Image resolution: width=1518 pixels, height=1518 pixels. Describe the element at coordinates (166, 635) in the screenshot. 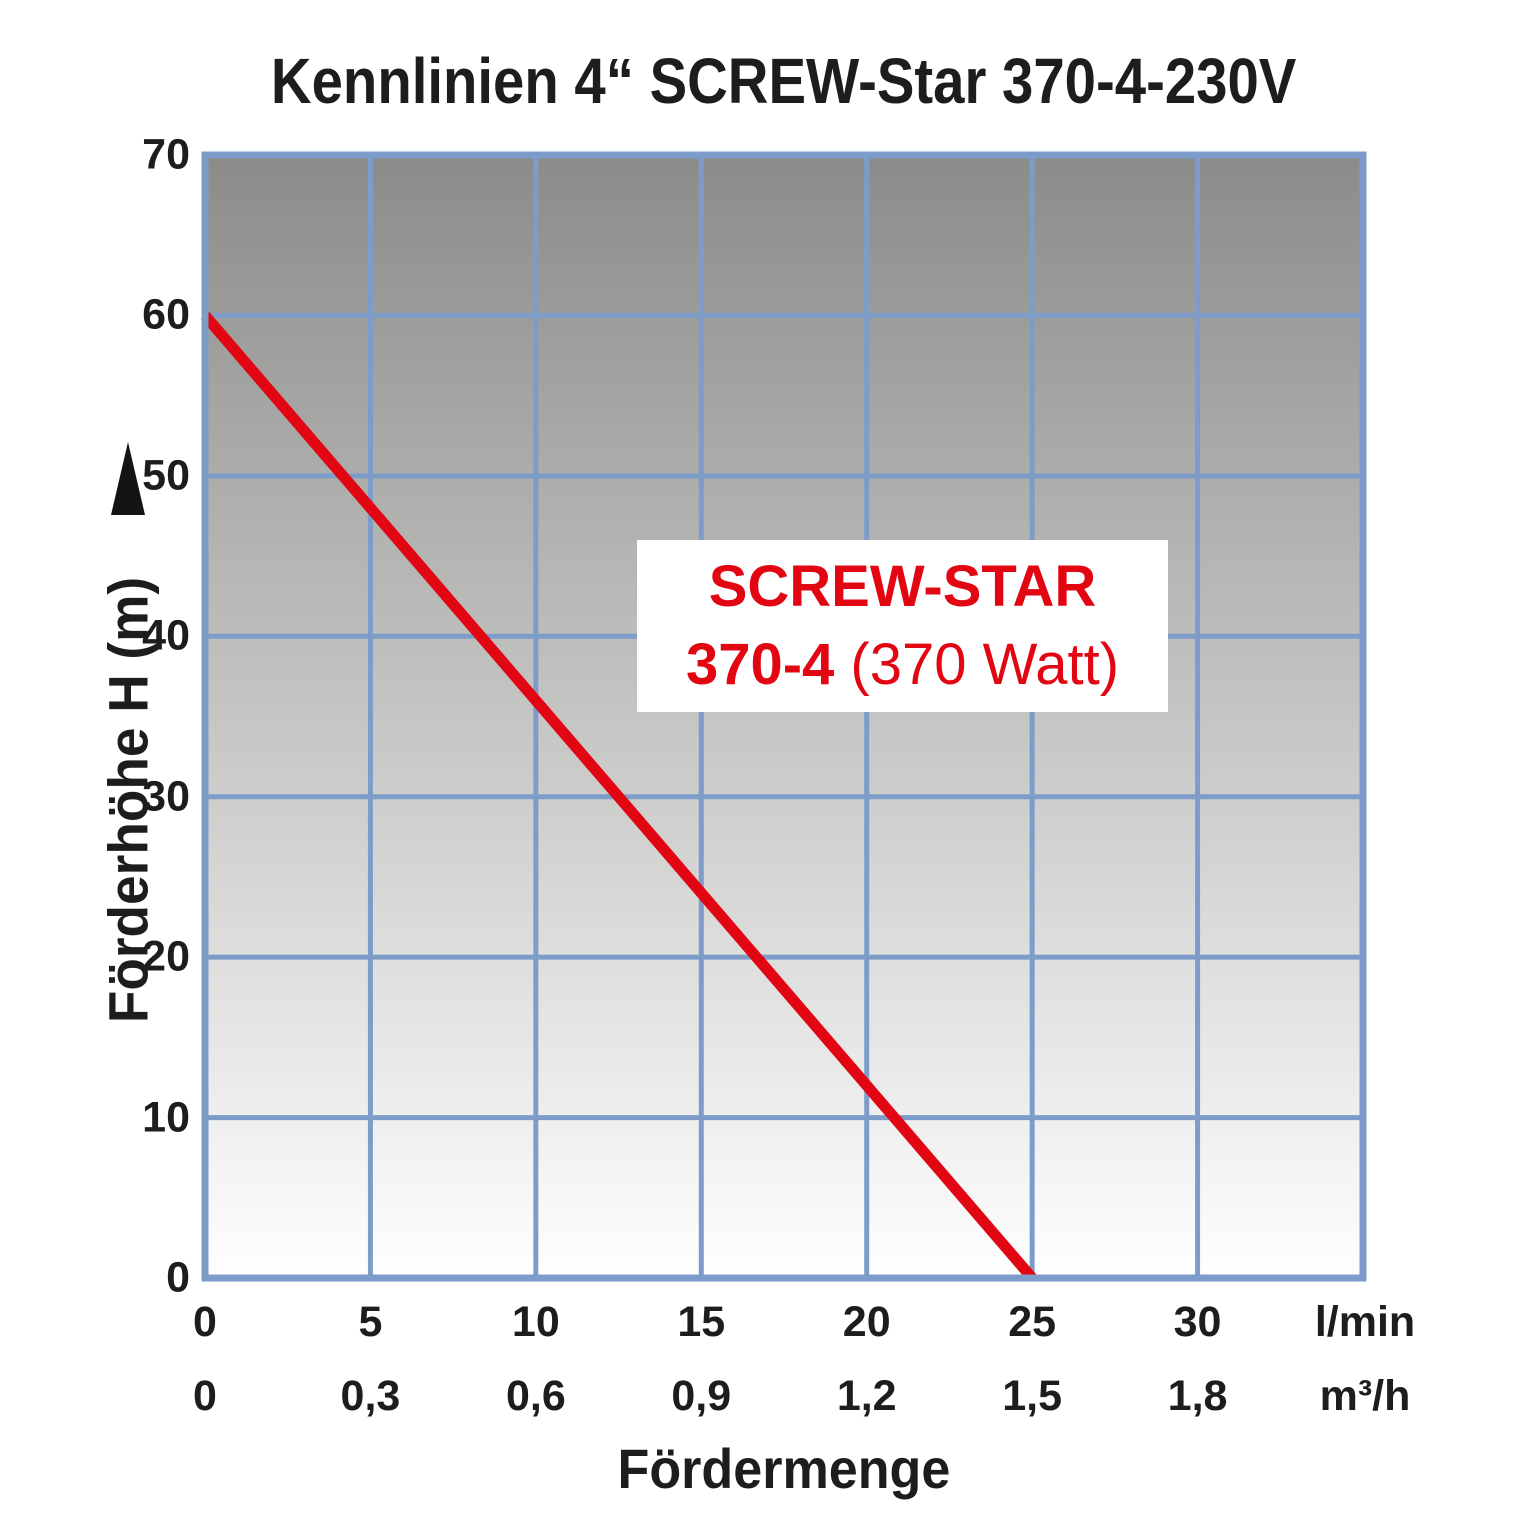

I see `y-tick-label: 40` at that location.